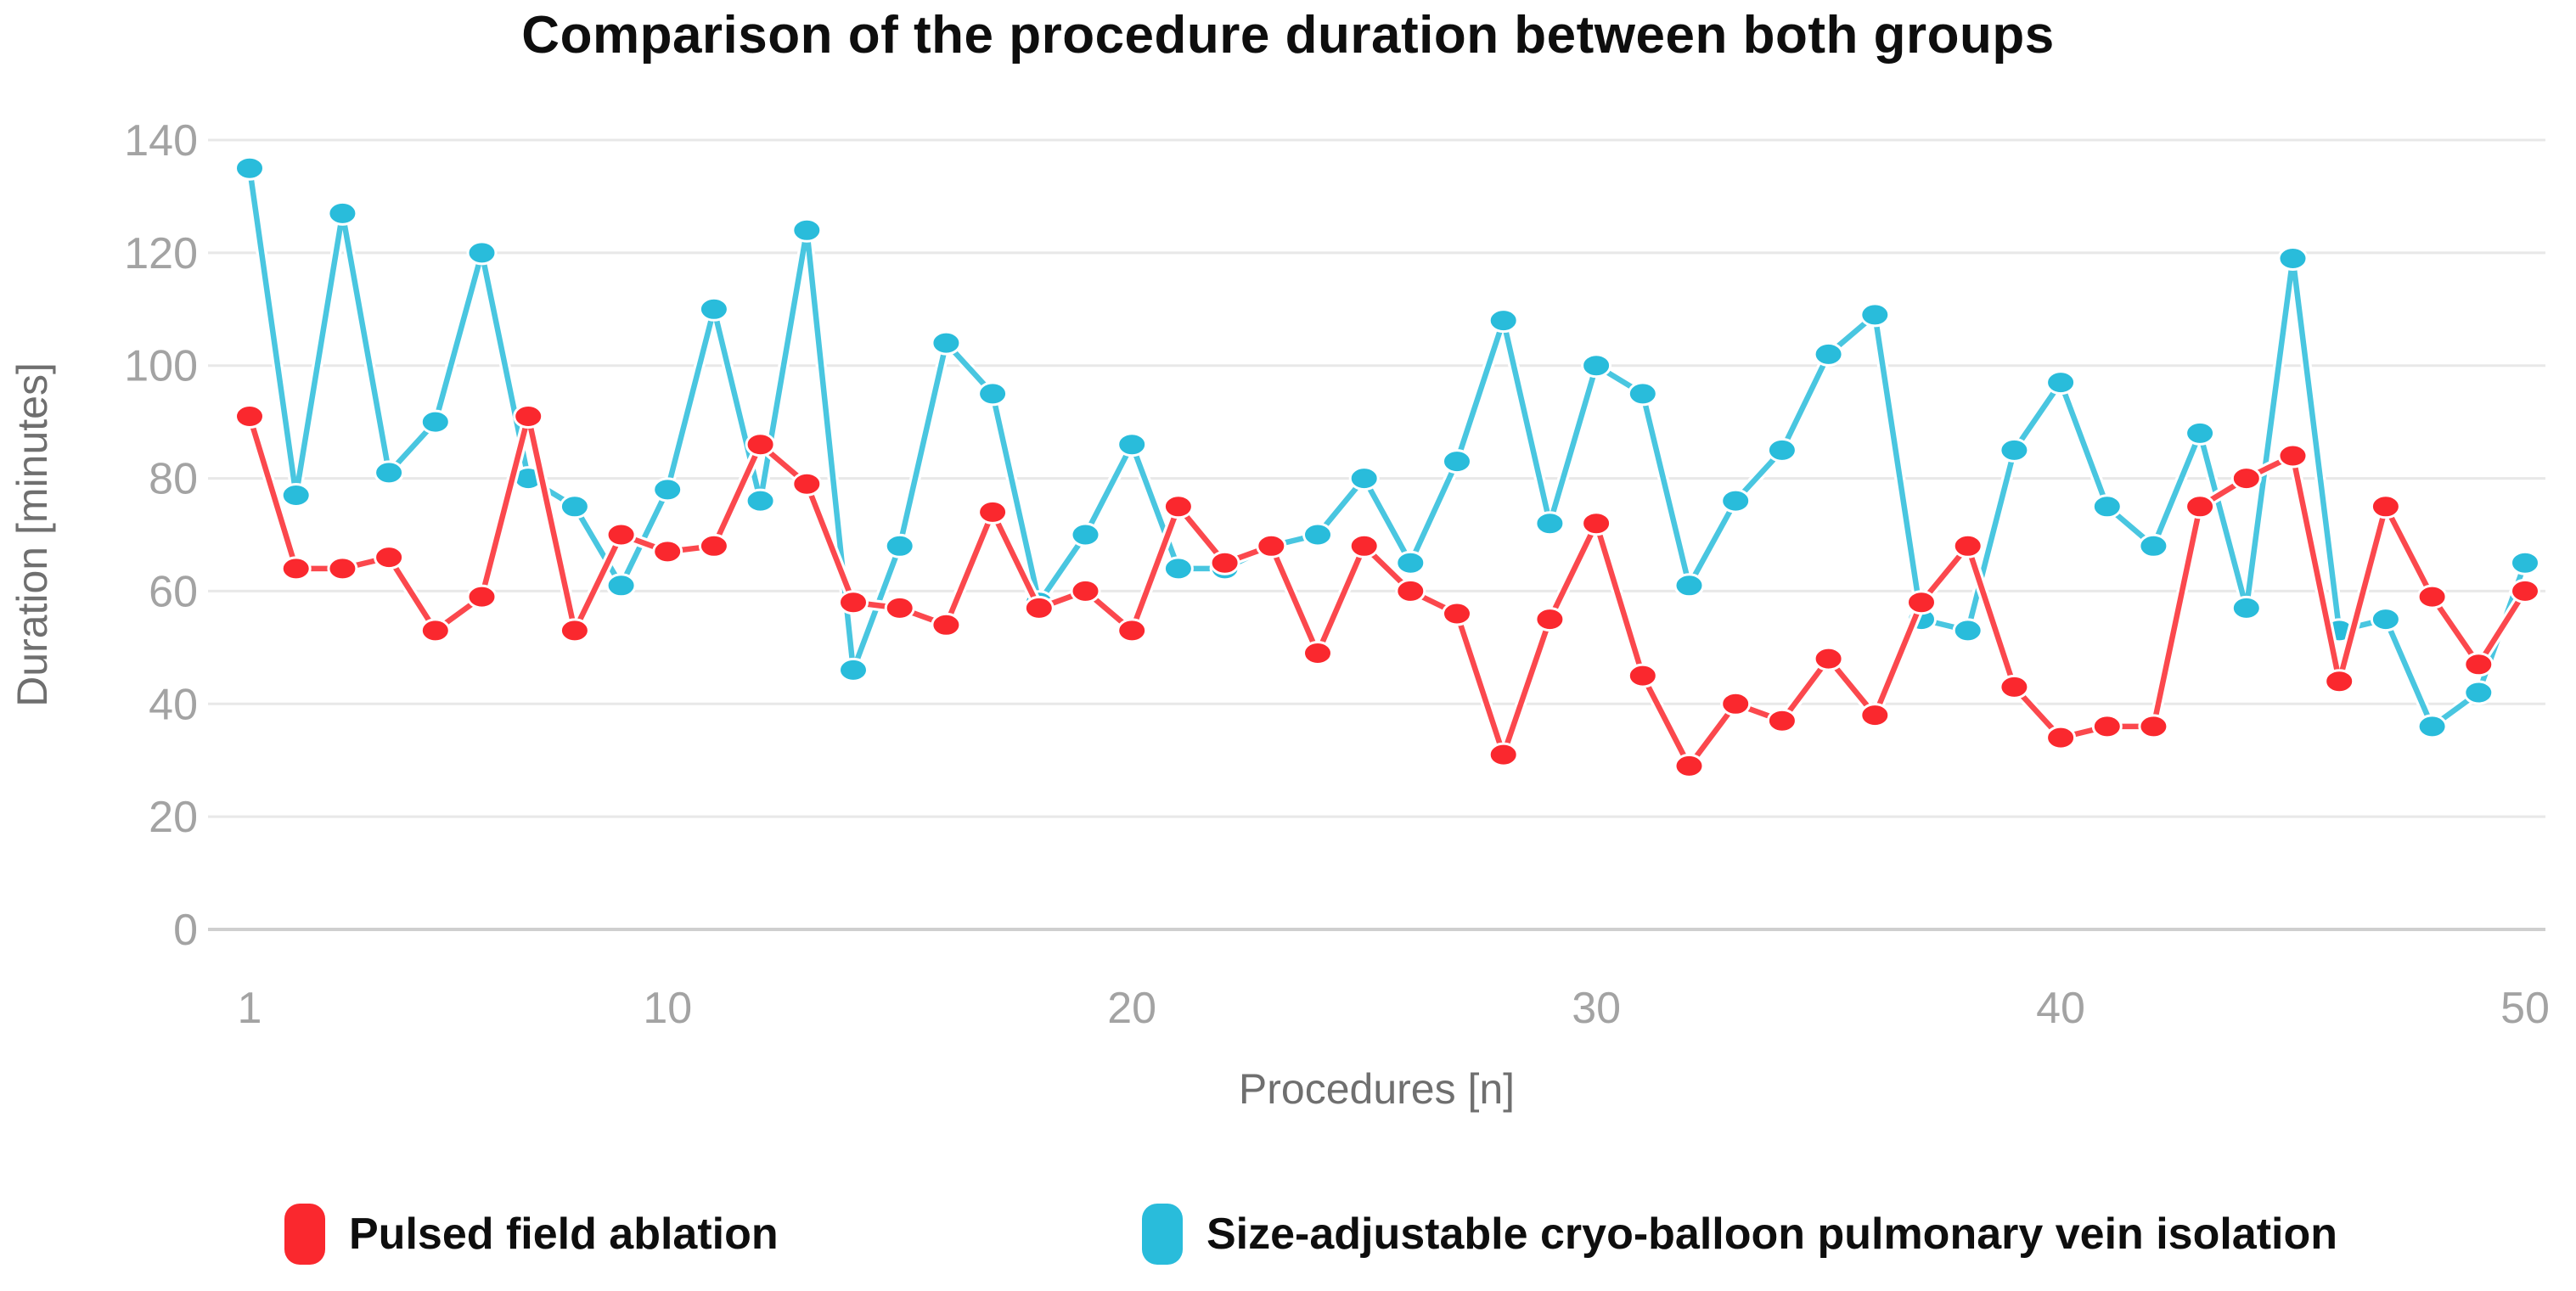  Describe the element at coordinates (185, 931) in the screenshot. I see `y-tick-label: 0` at that location.